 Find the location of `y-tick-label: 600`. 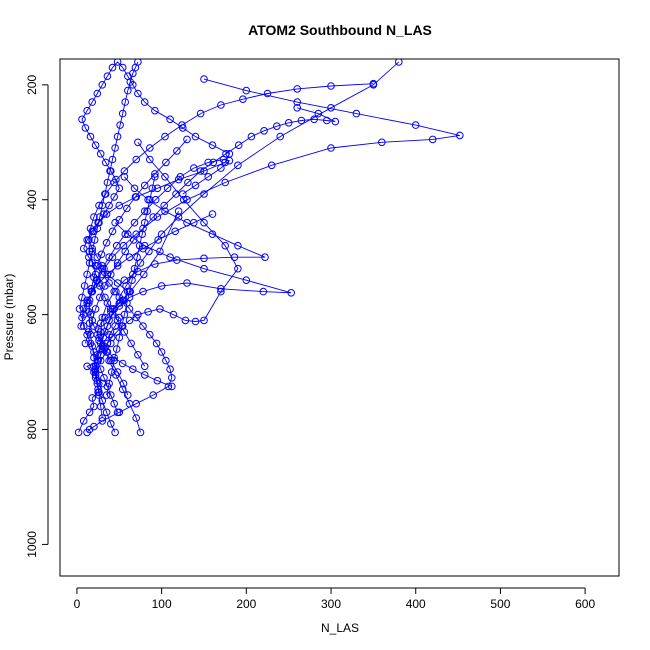

y-tick-label: 600 is located at coordinates (32, 314).